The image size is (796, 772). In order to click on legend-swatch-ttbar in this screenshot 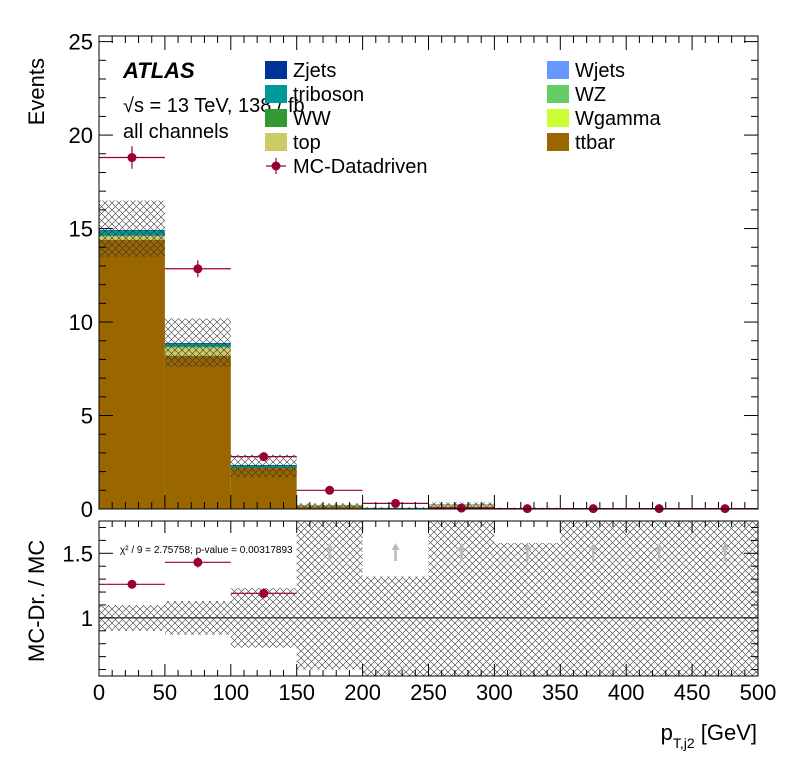, I will do `click(558, 142)`.